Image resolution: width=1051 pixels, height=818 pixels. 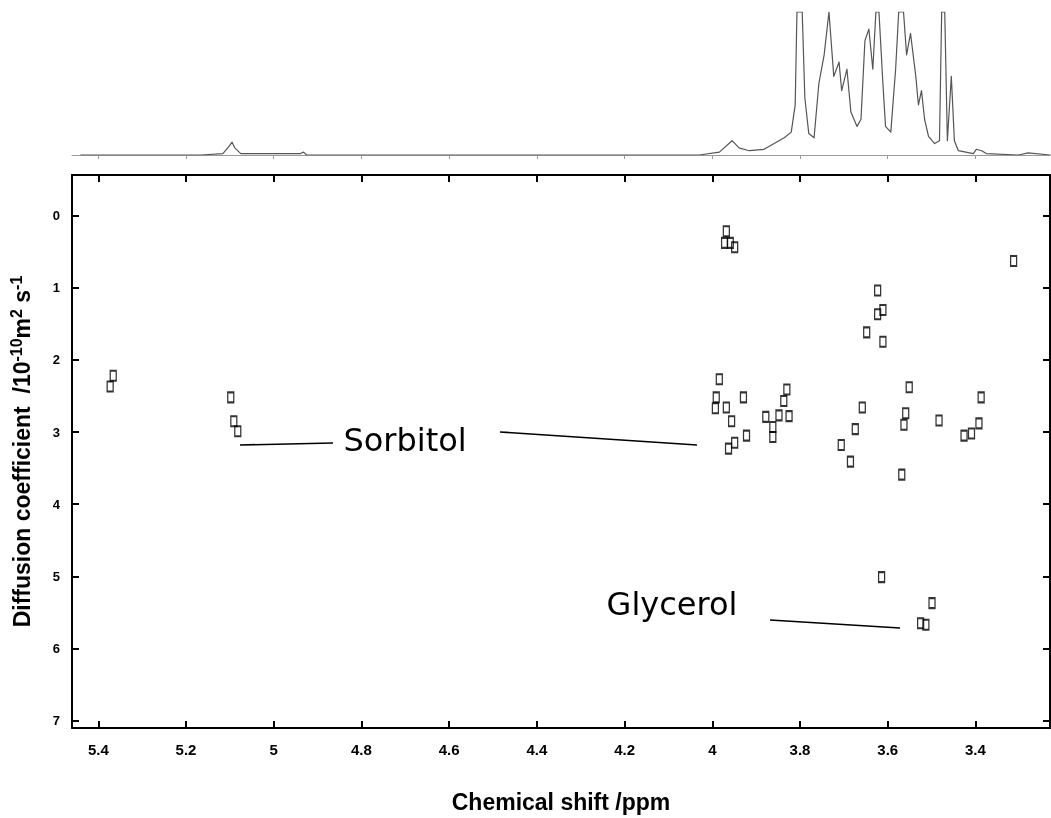 I want to click on y-tick-label: 4, so click(x=56, y=504).